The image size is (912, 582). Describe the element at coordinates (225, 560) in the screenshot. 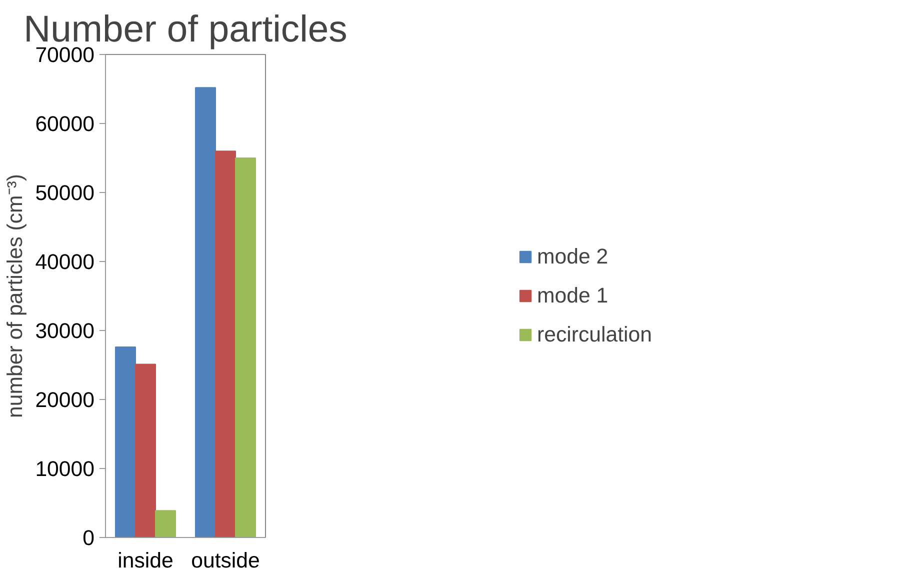

I see `x-tick-label: outside` at that location.